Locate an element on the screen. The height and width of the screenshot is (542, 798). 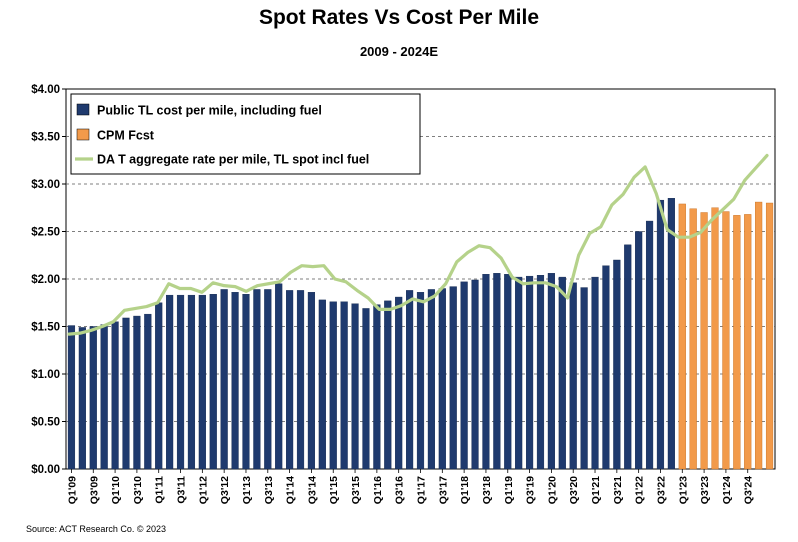
x-tick-label: Q3'17 is located at coordinates (443, 490).